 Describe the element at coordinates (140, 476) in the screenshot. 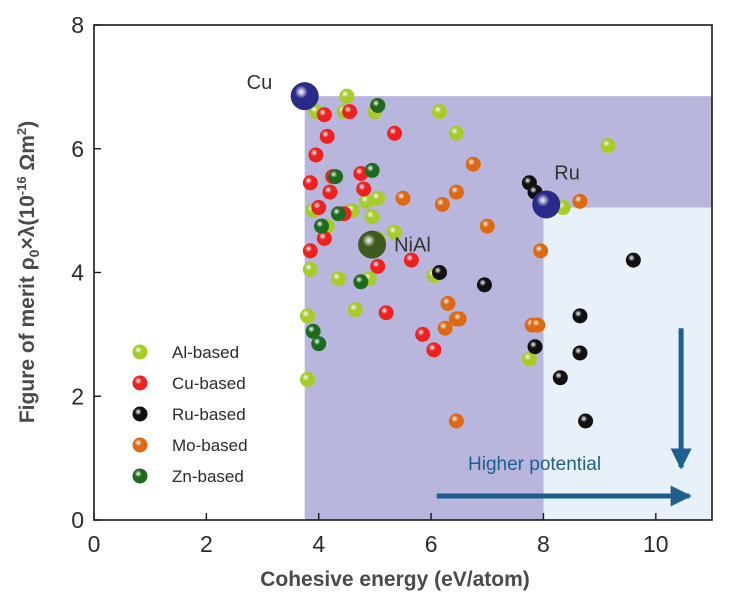

I see `legend-marker-zn-based` at that location.